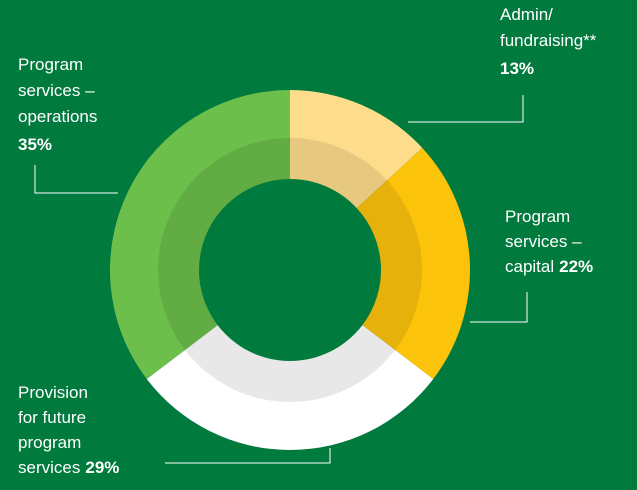 The width and height of the screenshot is (637, 490). What do you see at coordinates (53, 392) in the screenshot?
I see `label-line: Provision` at bounding box center [53, 392].